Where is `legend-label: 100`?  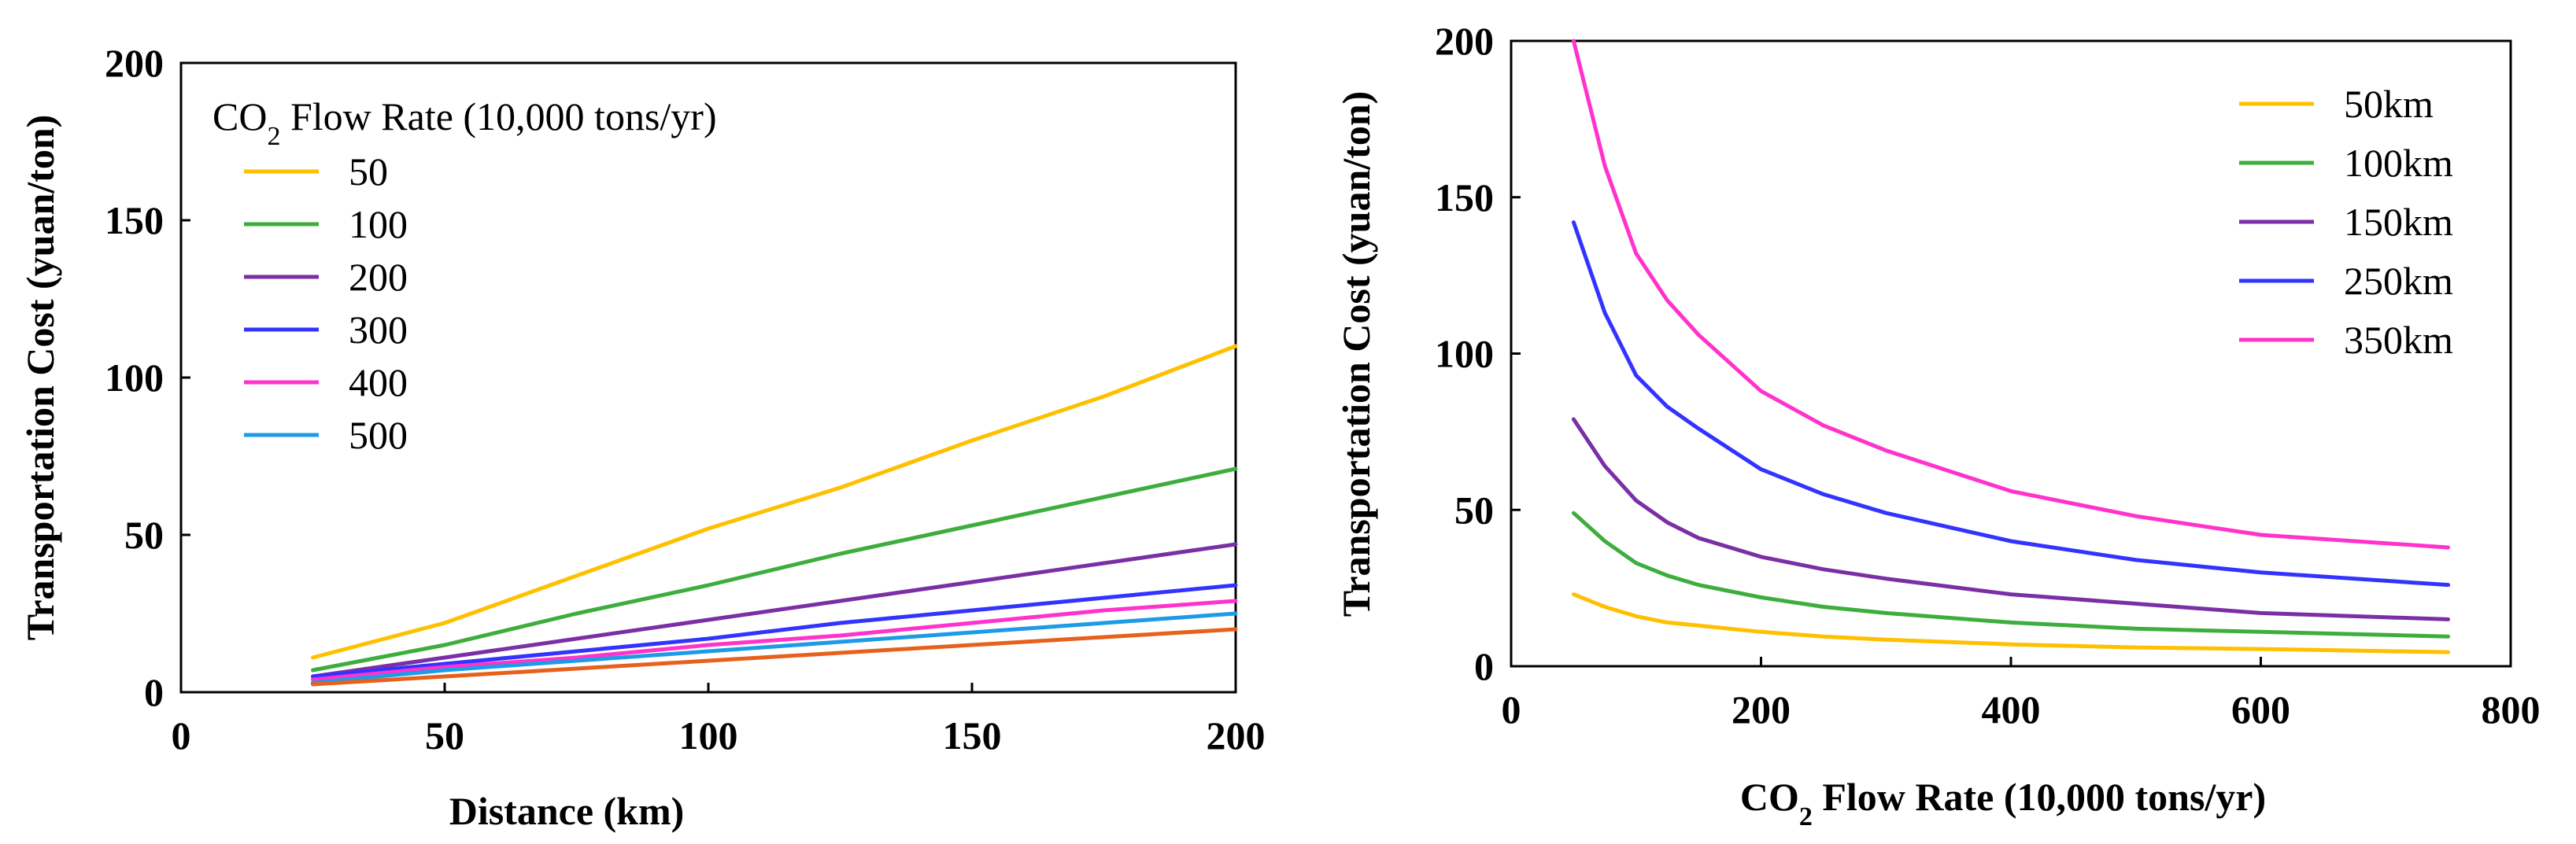
legend-label: 100 is located at coordinates (378, 224).